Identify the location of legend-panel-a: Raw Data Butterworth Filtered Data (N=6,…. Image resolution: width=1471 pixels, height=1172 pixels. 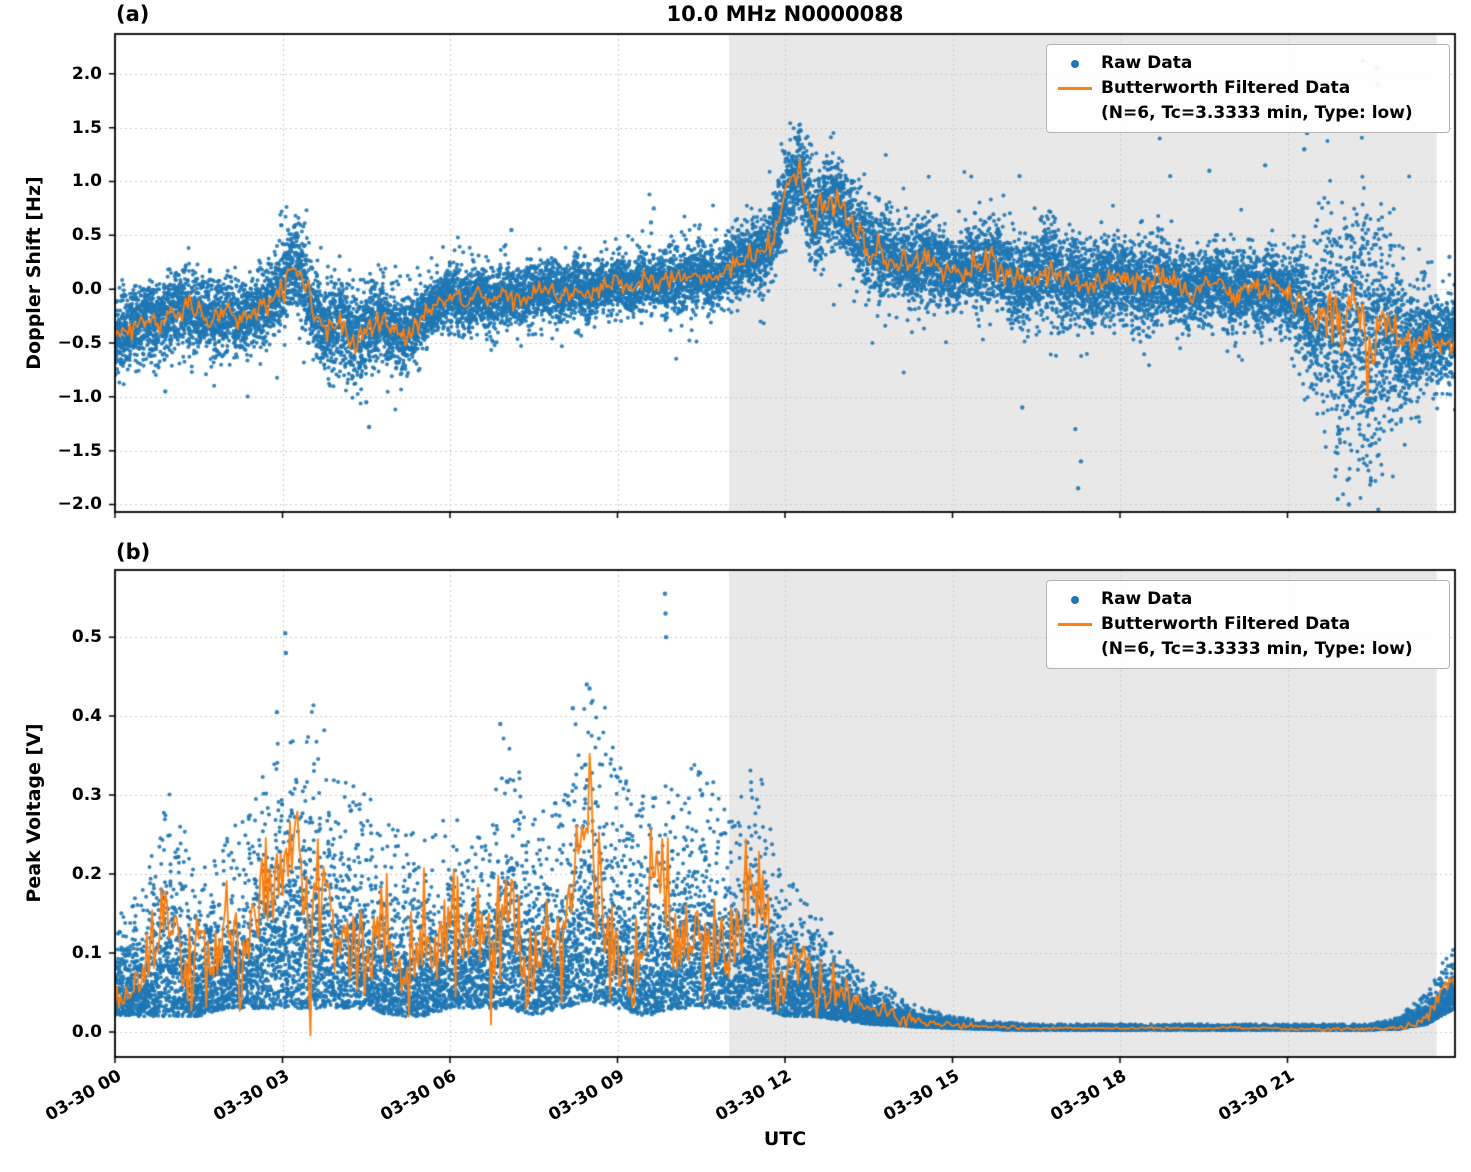
(1248, 88).